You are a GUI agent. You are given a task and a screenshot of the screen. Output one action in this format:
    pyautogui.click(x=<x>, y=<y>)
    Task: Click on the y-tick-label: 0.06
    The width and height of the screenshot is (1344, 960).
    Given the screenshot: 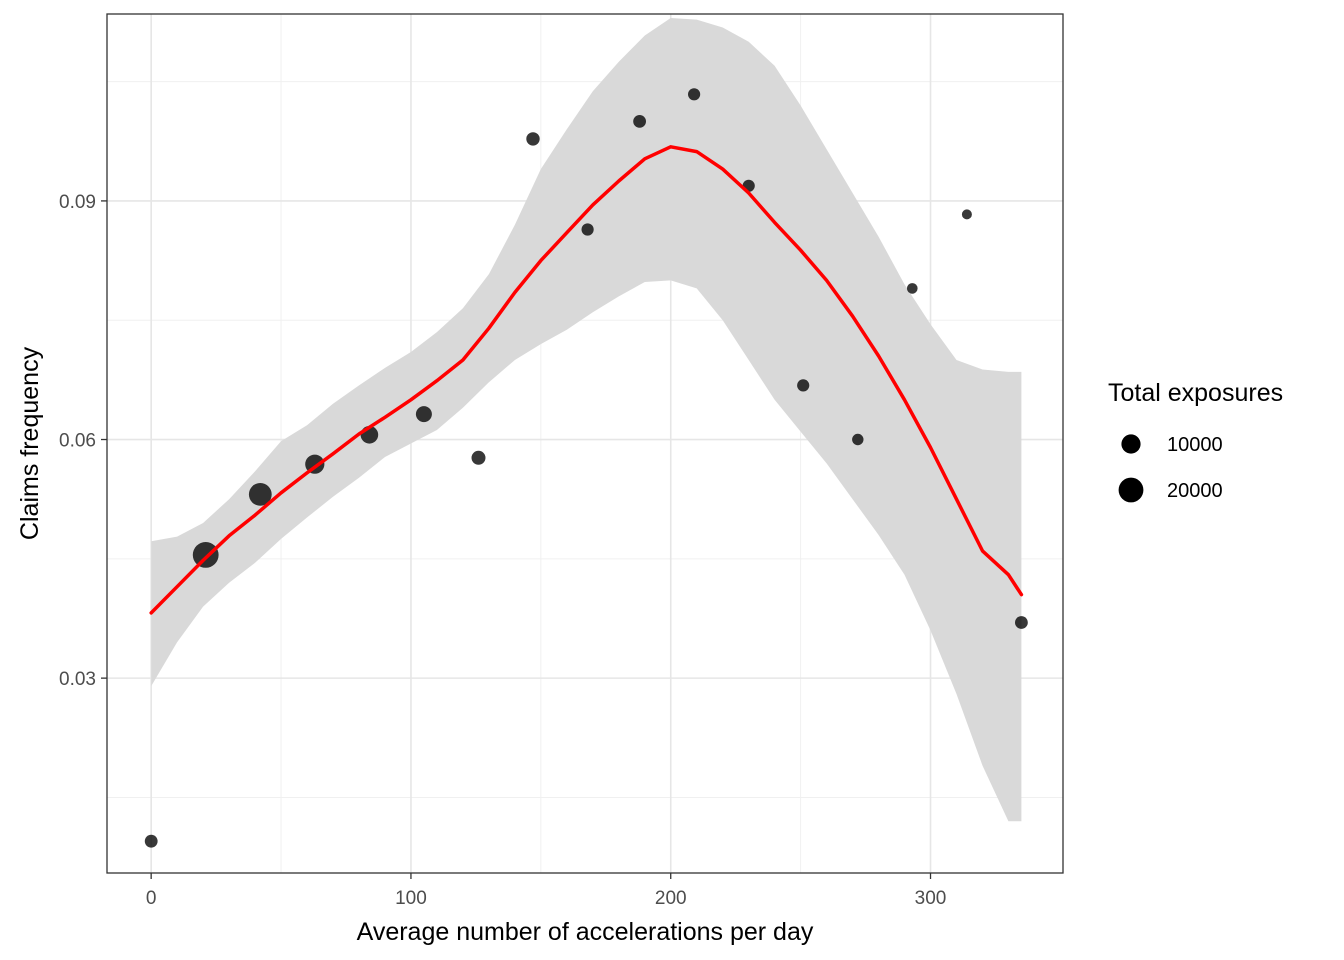 What is the action you would take?
    pyautogui.click(x=77, y=441)
    